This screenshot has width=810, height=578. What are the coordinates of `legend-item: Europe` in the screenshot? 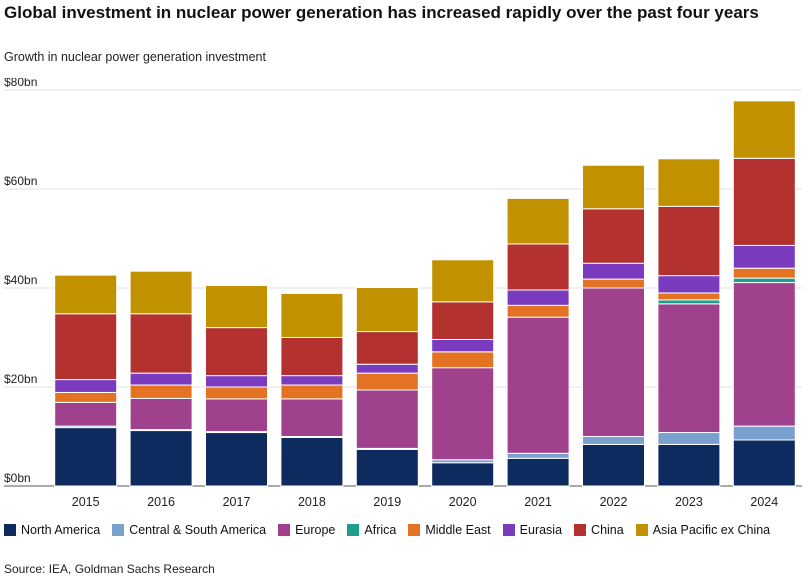 It's located at (306, 530).